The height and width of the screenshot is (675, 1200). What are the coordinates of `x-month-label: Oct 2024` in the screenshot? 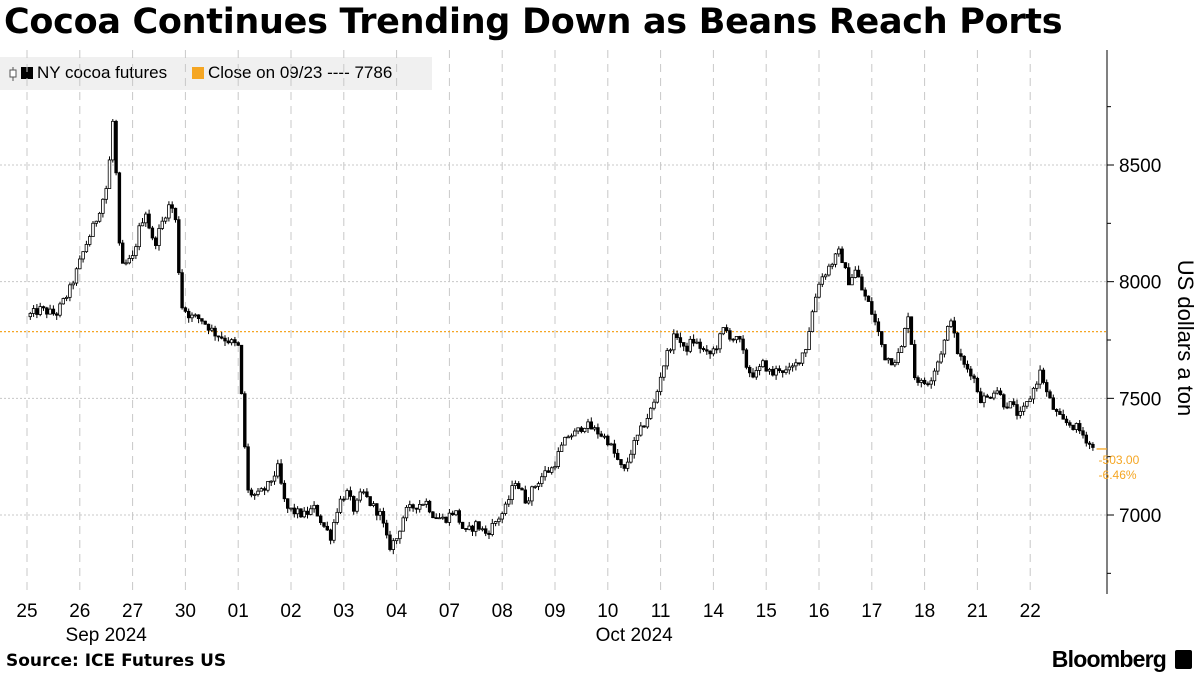 It's located at (635, 635).